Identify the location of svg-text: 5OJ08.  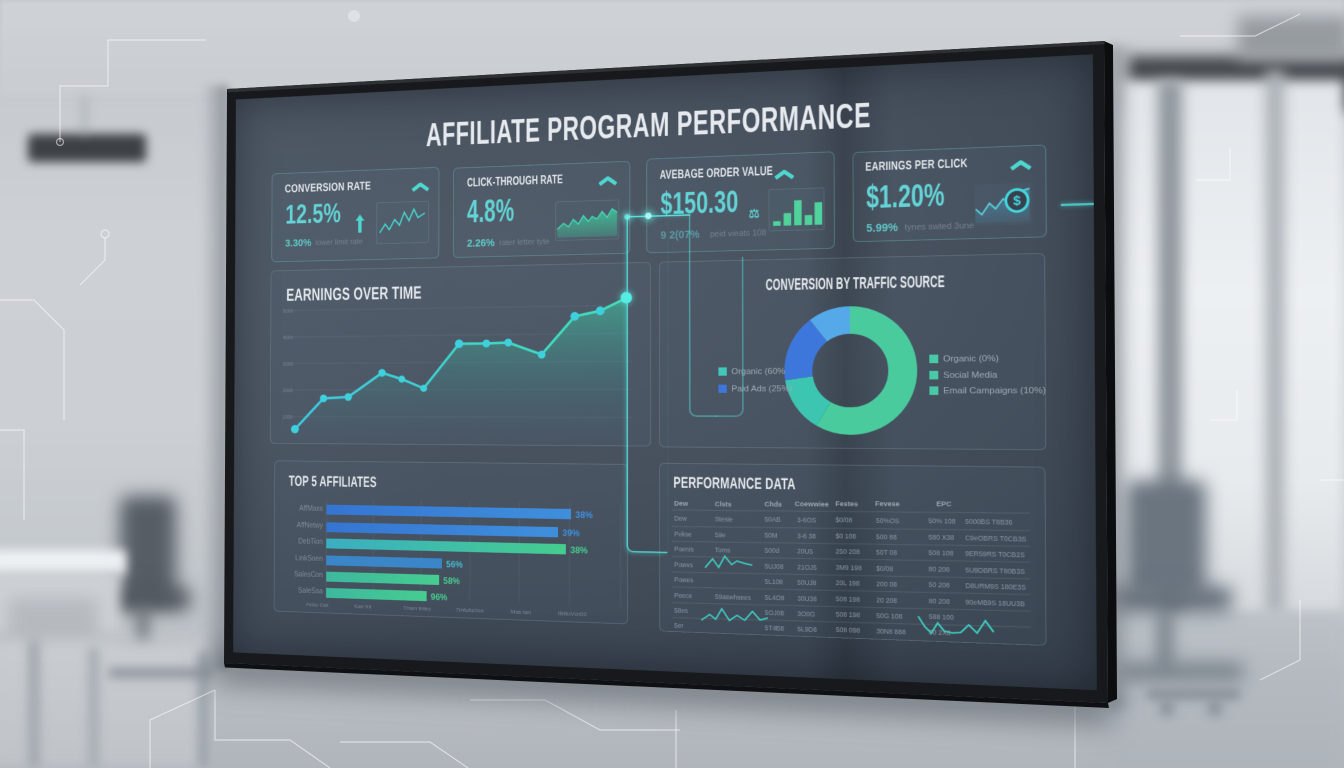
(774, 614).